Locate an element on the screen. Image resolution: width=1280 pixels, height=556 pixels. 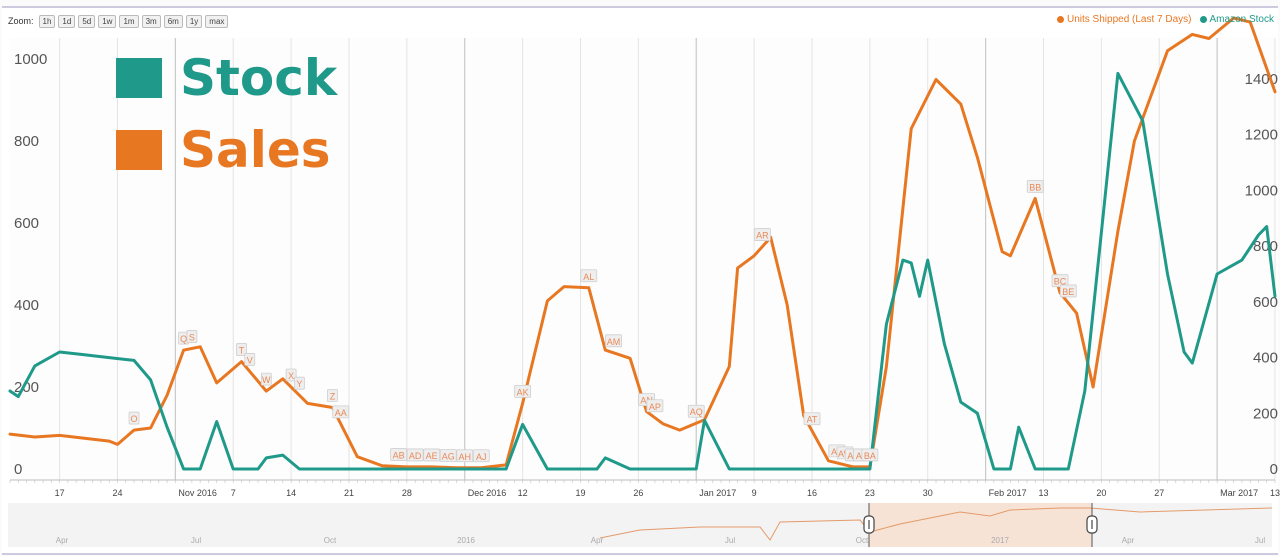
annotation-label: AE is located at coordinates (432, 456).